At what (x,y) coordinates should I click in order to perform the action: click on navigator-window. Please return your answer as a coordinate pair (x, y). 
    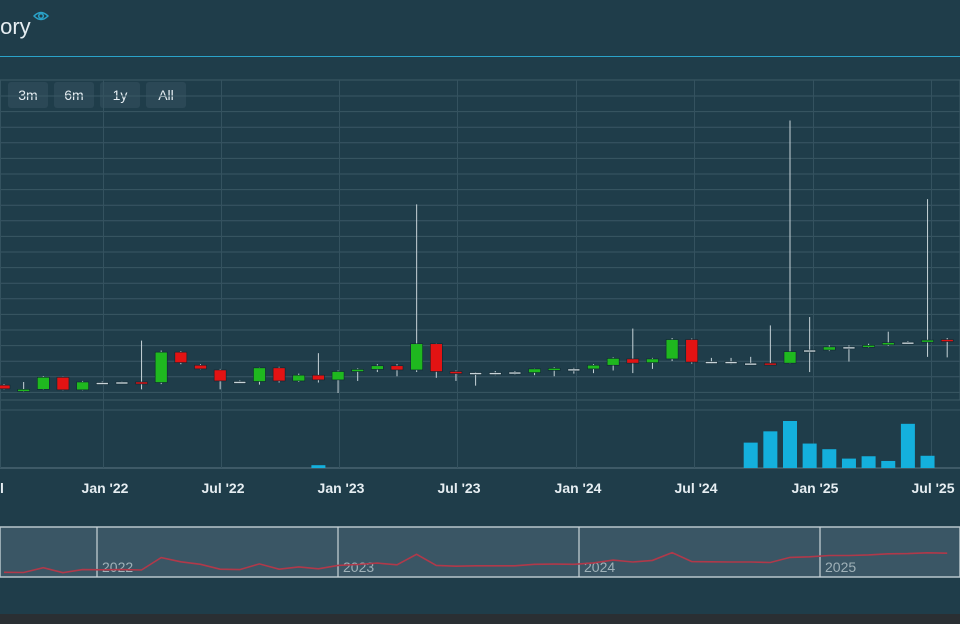
    Looking at the image, I should click on (480, 552).